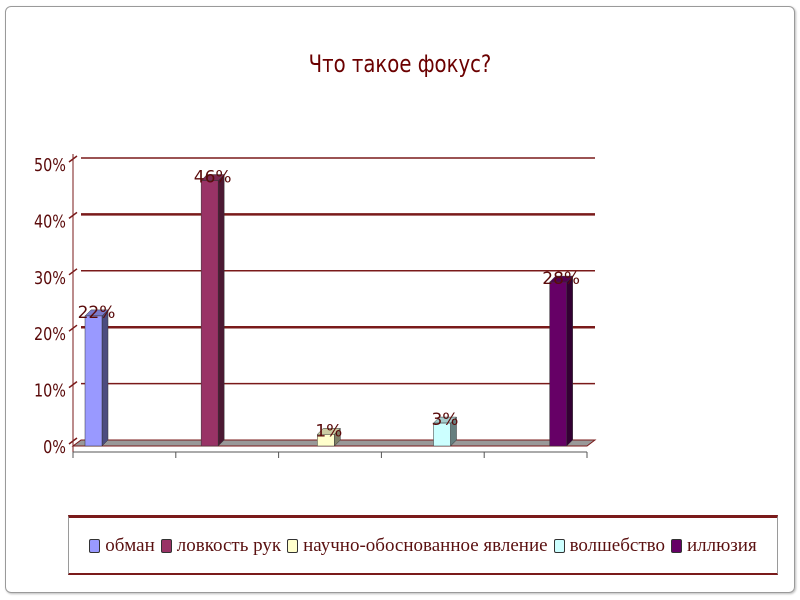  I want to click on legend-item: ловкость рук, so click(221, 545).